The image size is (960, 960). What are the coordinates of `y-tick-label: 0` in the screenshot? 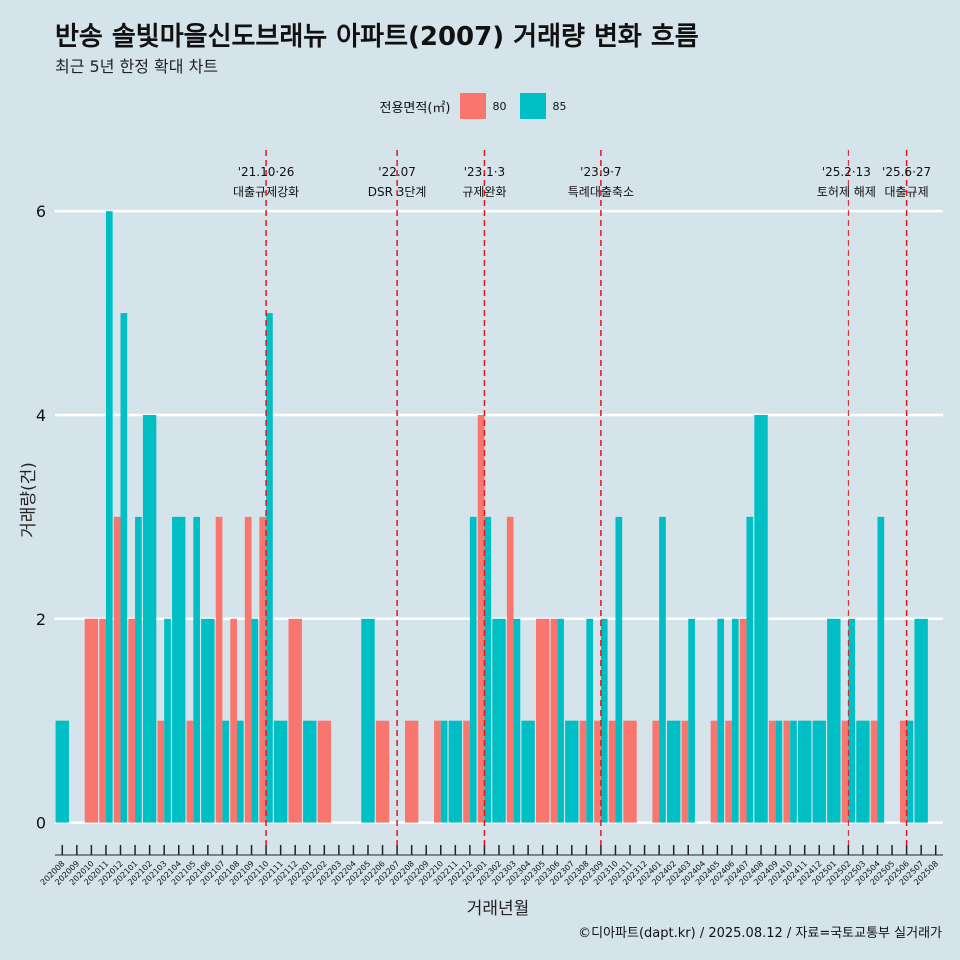 It's located at (41, 823).